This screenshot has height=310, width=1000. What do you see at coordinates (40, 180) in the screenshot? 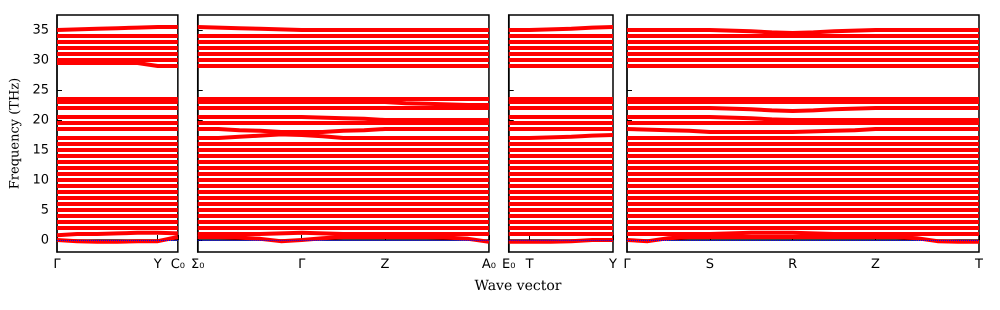
I see `y-tick-label: 10` at bounding box center [40, 180].